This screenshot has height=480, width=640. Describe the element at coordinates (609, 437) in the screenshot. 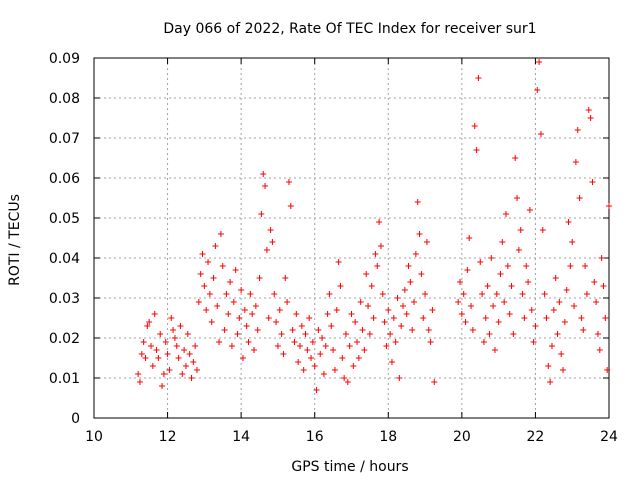

I see `x-tick-label: 24` at that location.